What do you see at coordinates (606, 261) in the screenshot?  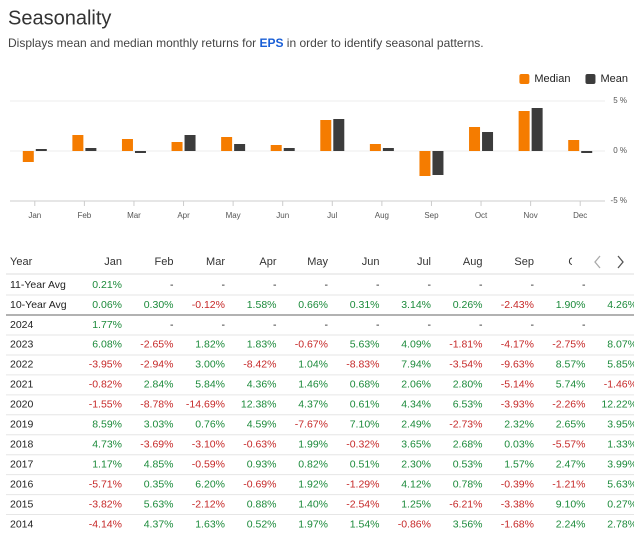 I see `nav-bg` at bounding box center [606, 261].